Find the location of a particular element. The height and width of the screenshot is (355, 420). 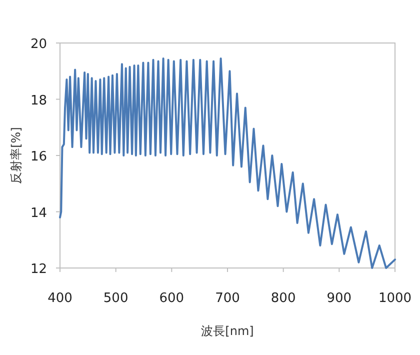

x-tick-label: 400 is located at coordinates (60, 298).